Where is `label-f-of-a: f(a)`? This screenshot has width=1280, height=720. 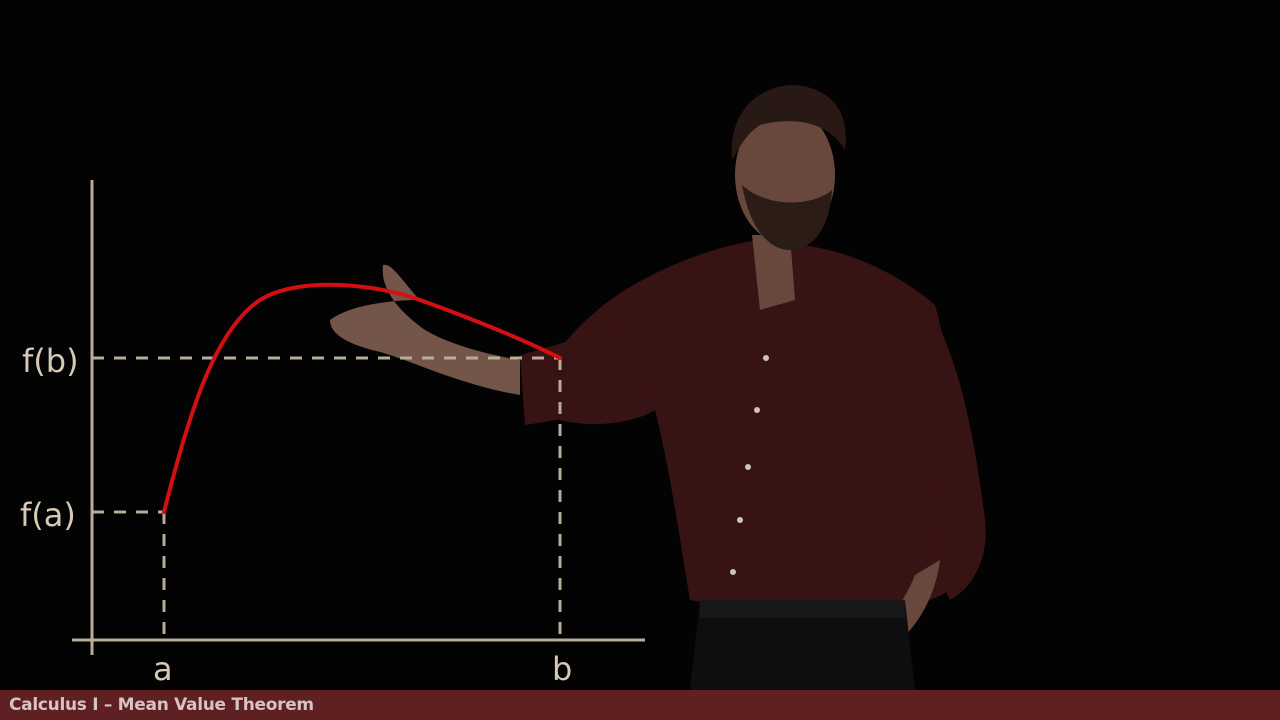 label-f-of-a: f(a) is located at coordinates (48, 515).